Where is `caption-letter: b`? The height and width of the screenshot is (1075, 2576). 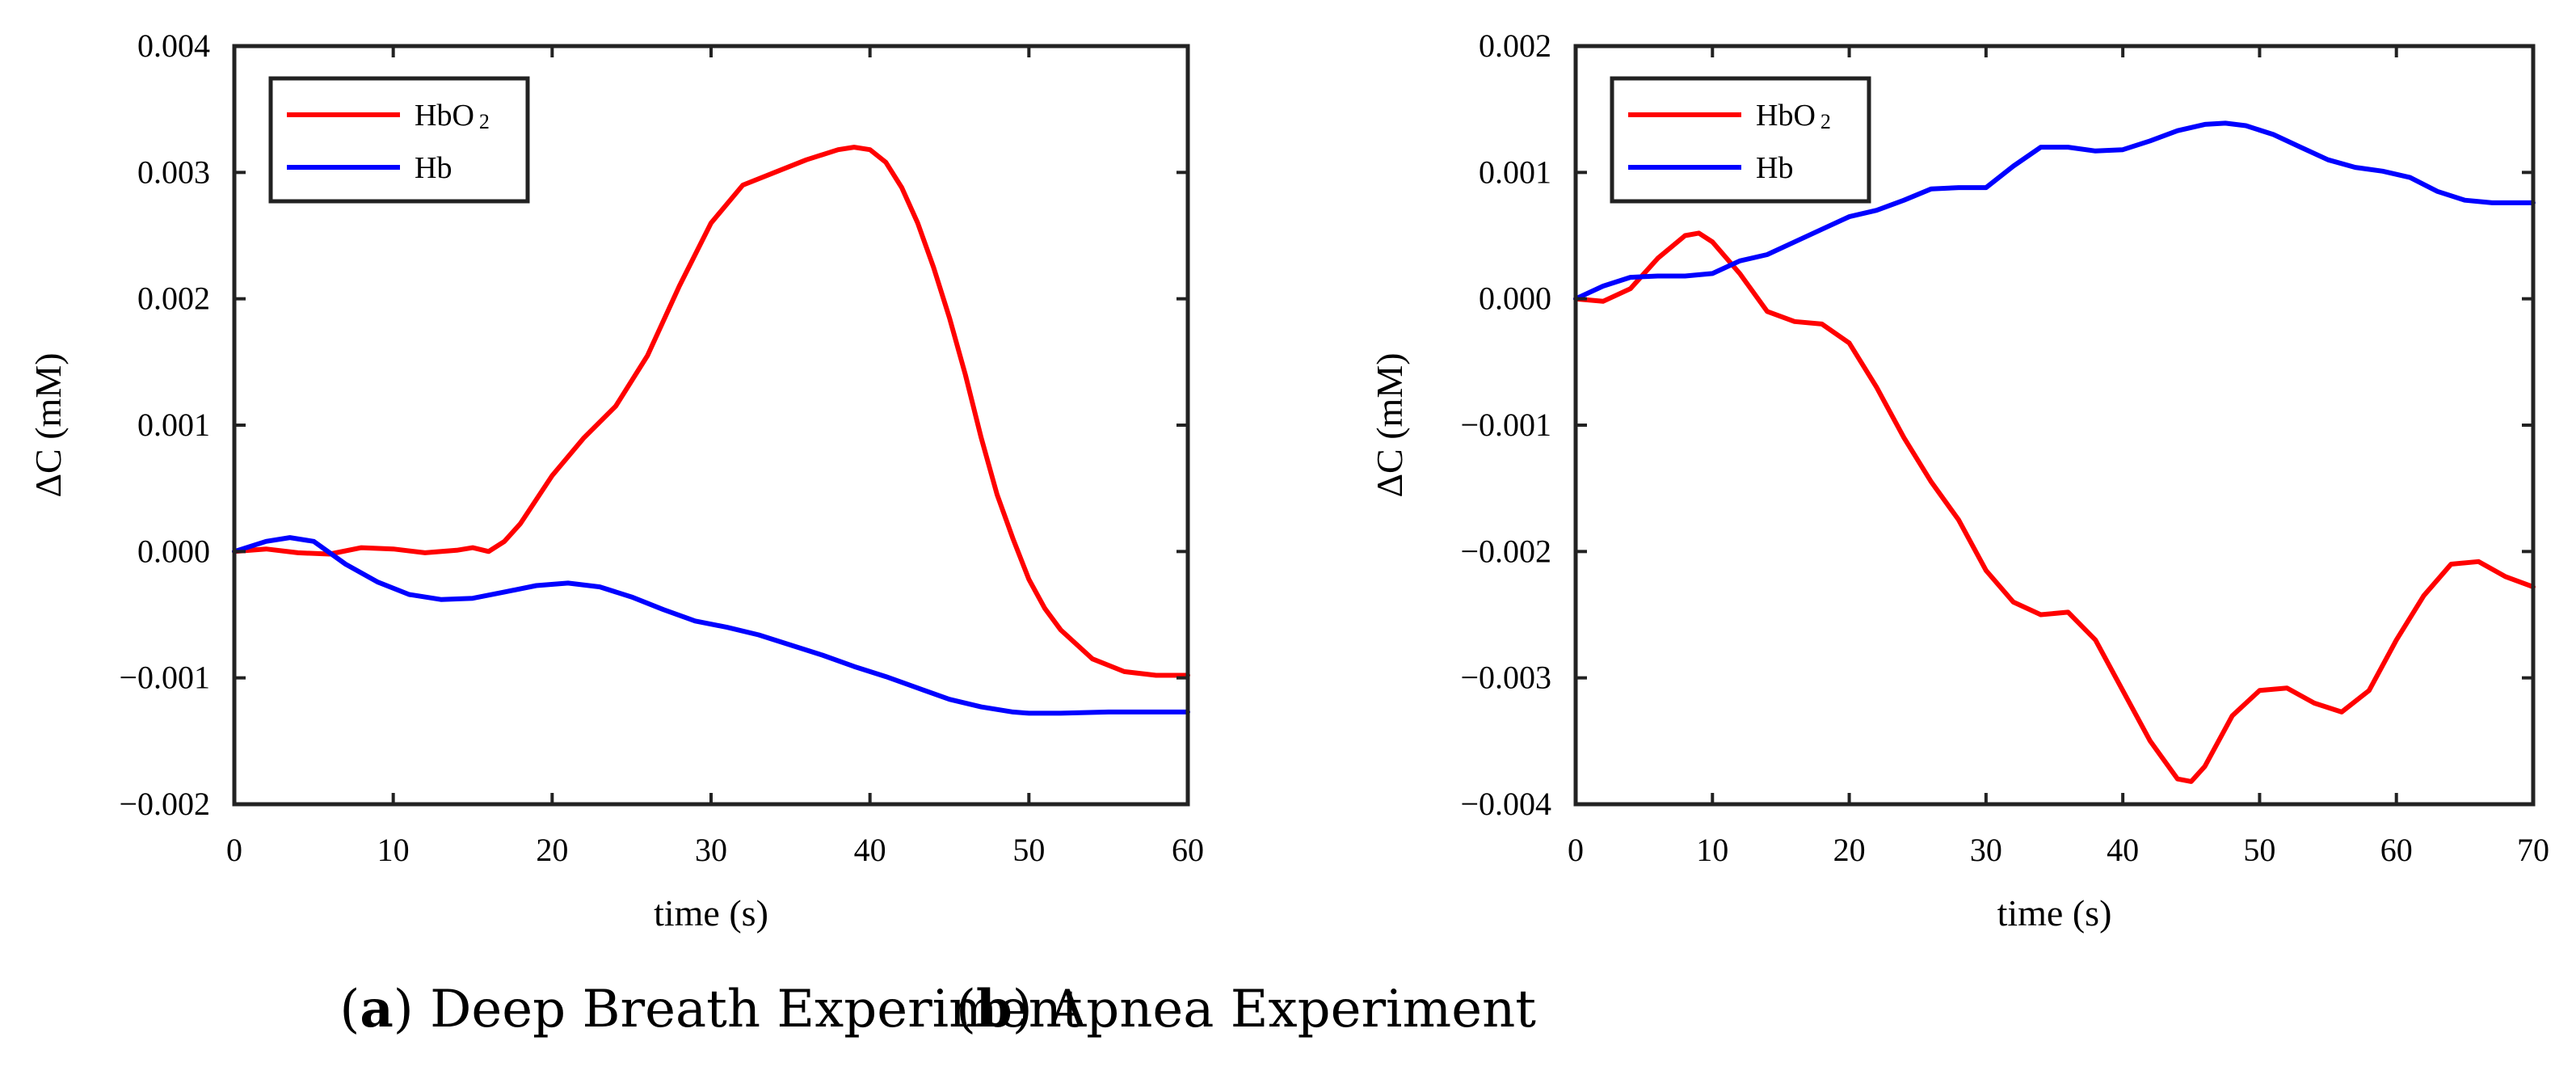
caption-letter: b is located at coordinates (994, 1009).